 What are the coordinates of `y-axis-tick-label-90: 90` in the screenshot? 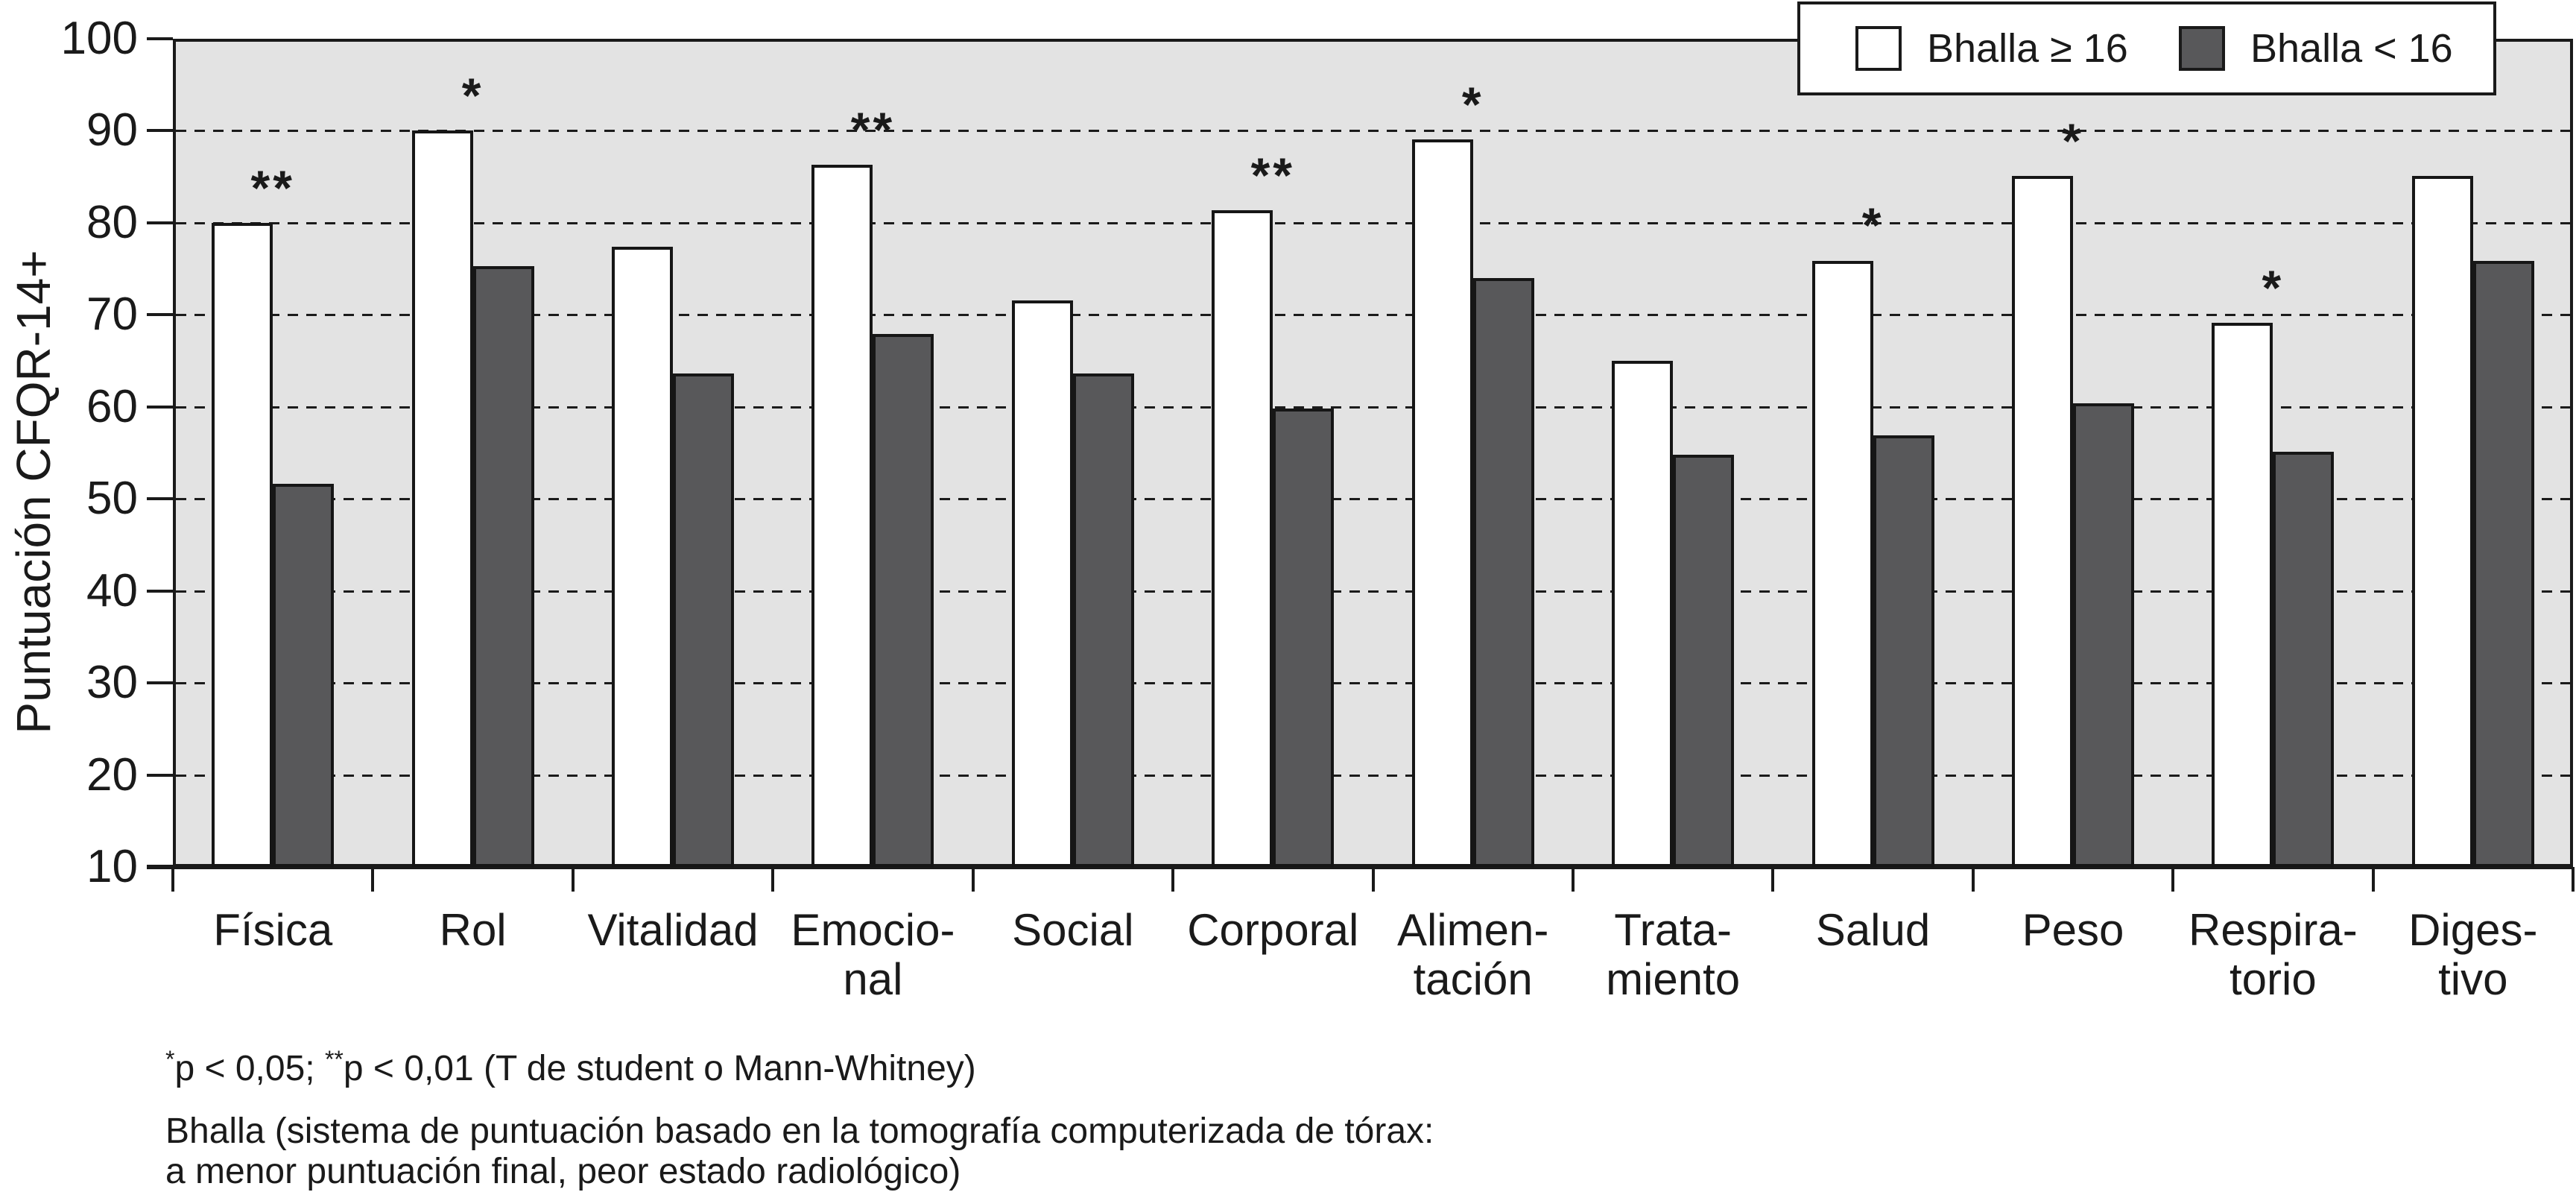 It's located at (112, 130).